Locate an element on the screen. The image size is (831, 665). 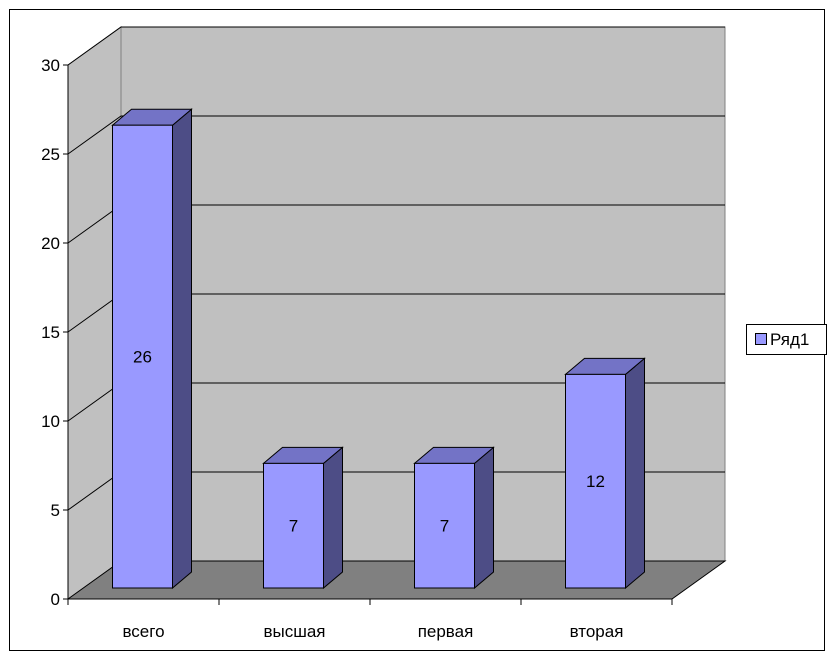
x-tick-label: вторая is located at coordinates (597, 631).